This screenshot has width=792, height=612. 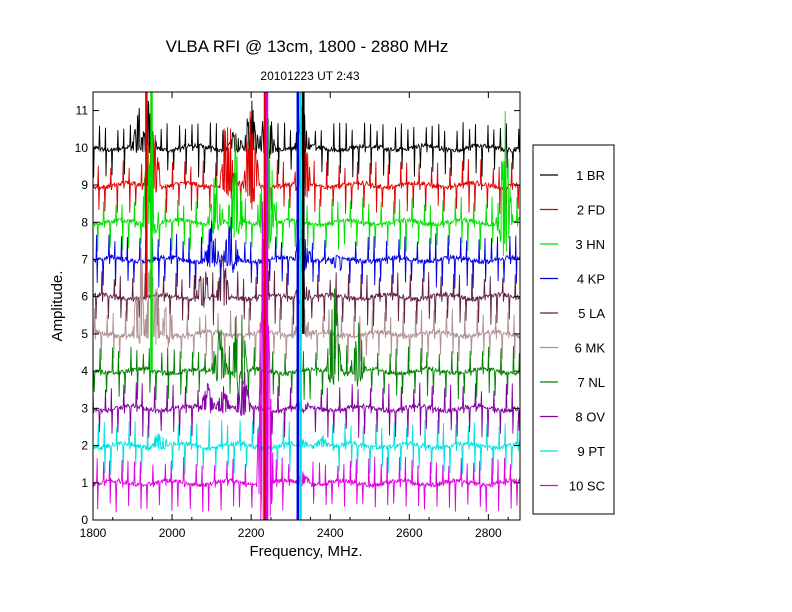 What do you see at coordinates (84, 297) in the screenshot?
I see `y-tick-label: 6` at bounding box center [84, 297].